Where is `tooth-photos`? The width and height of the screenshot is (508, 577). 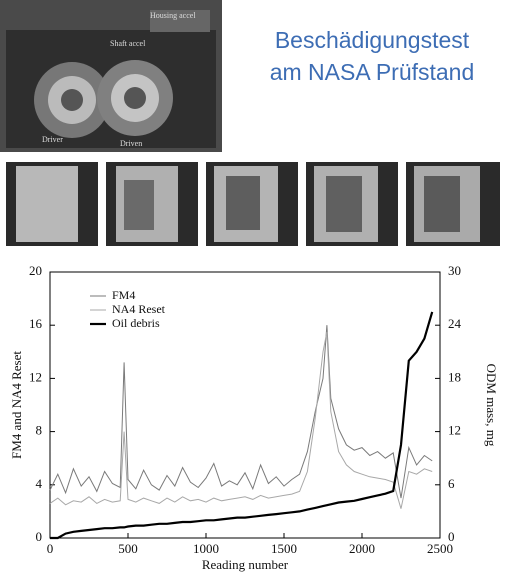
tooth-photos is located at coordinates (253, 204).